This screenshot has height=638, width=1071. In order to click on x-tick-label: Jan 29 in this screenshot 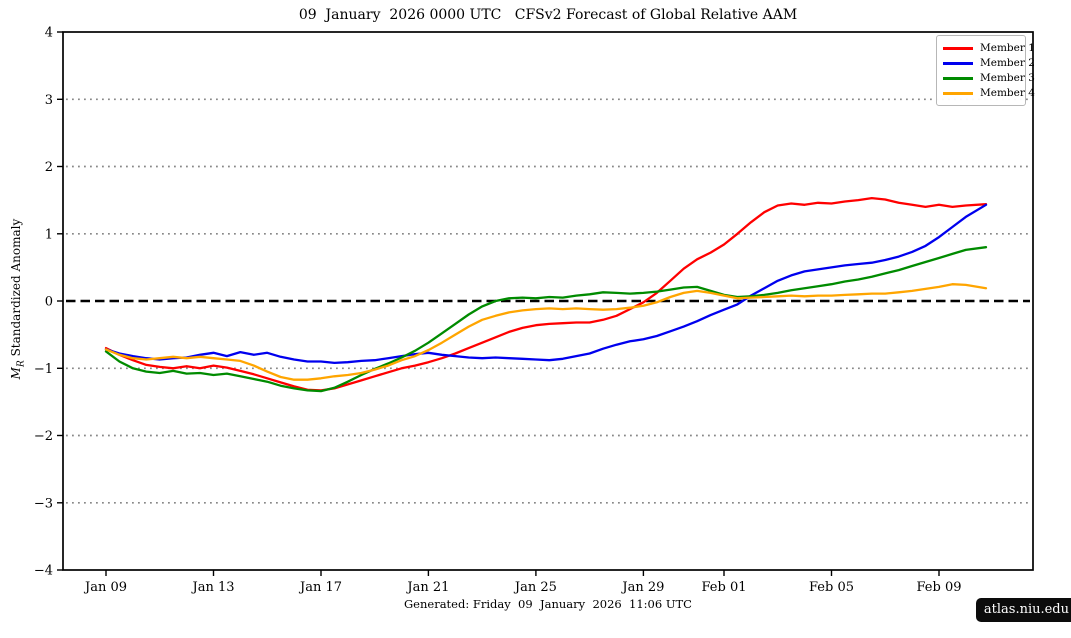, I will do `click(642, 587)`.